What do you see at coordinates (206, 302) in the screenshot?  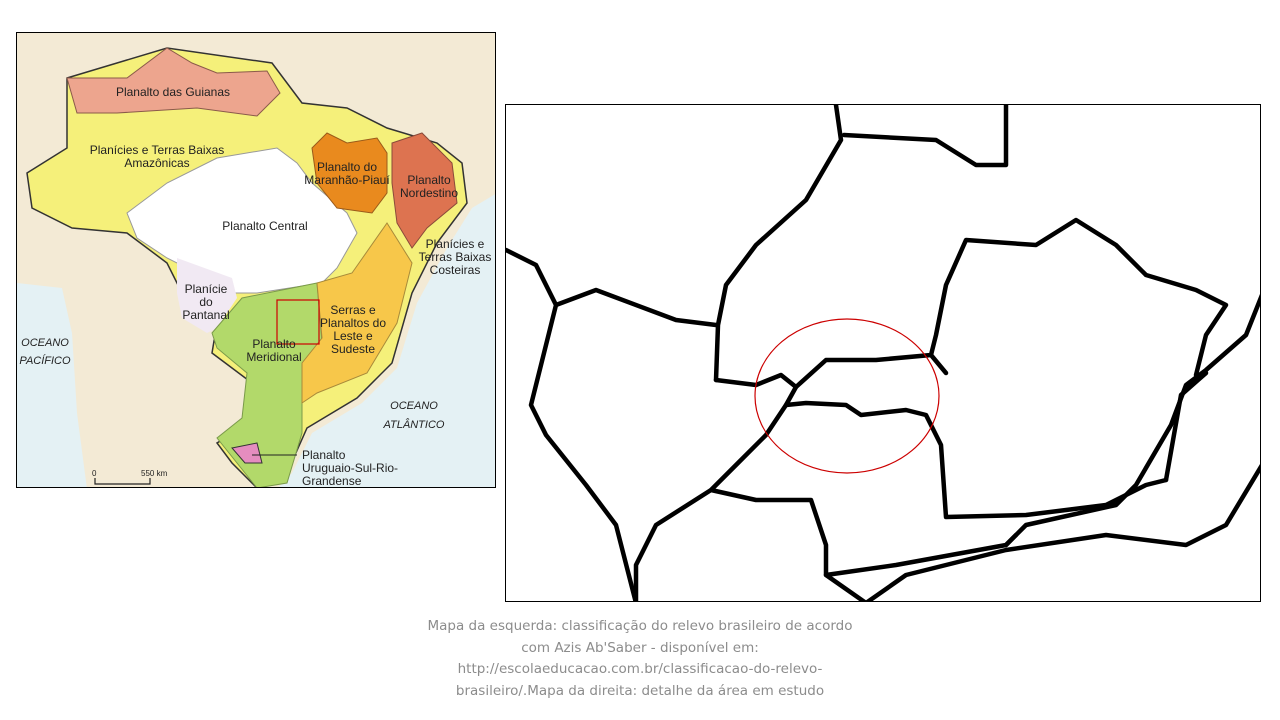 I see `label-pantanal-2: do` at bounding box center [206, 302].